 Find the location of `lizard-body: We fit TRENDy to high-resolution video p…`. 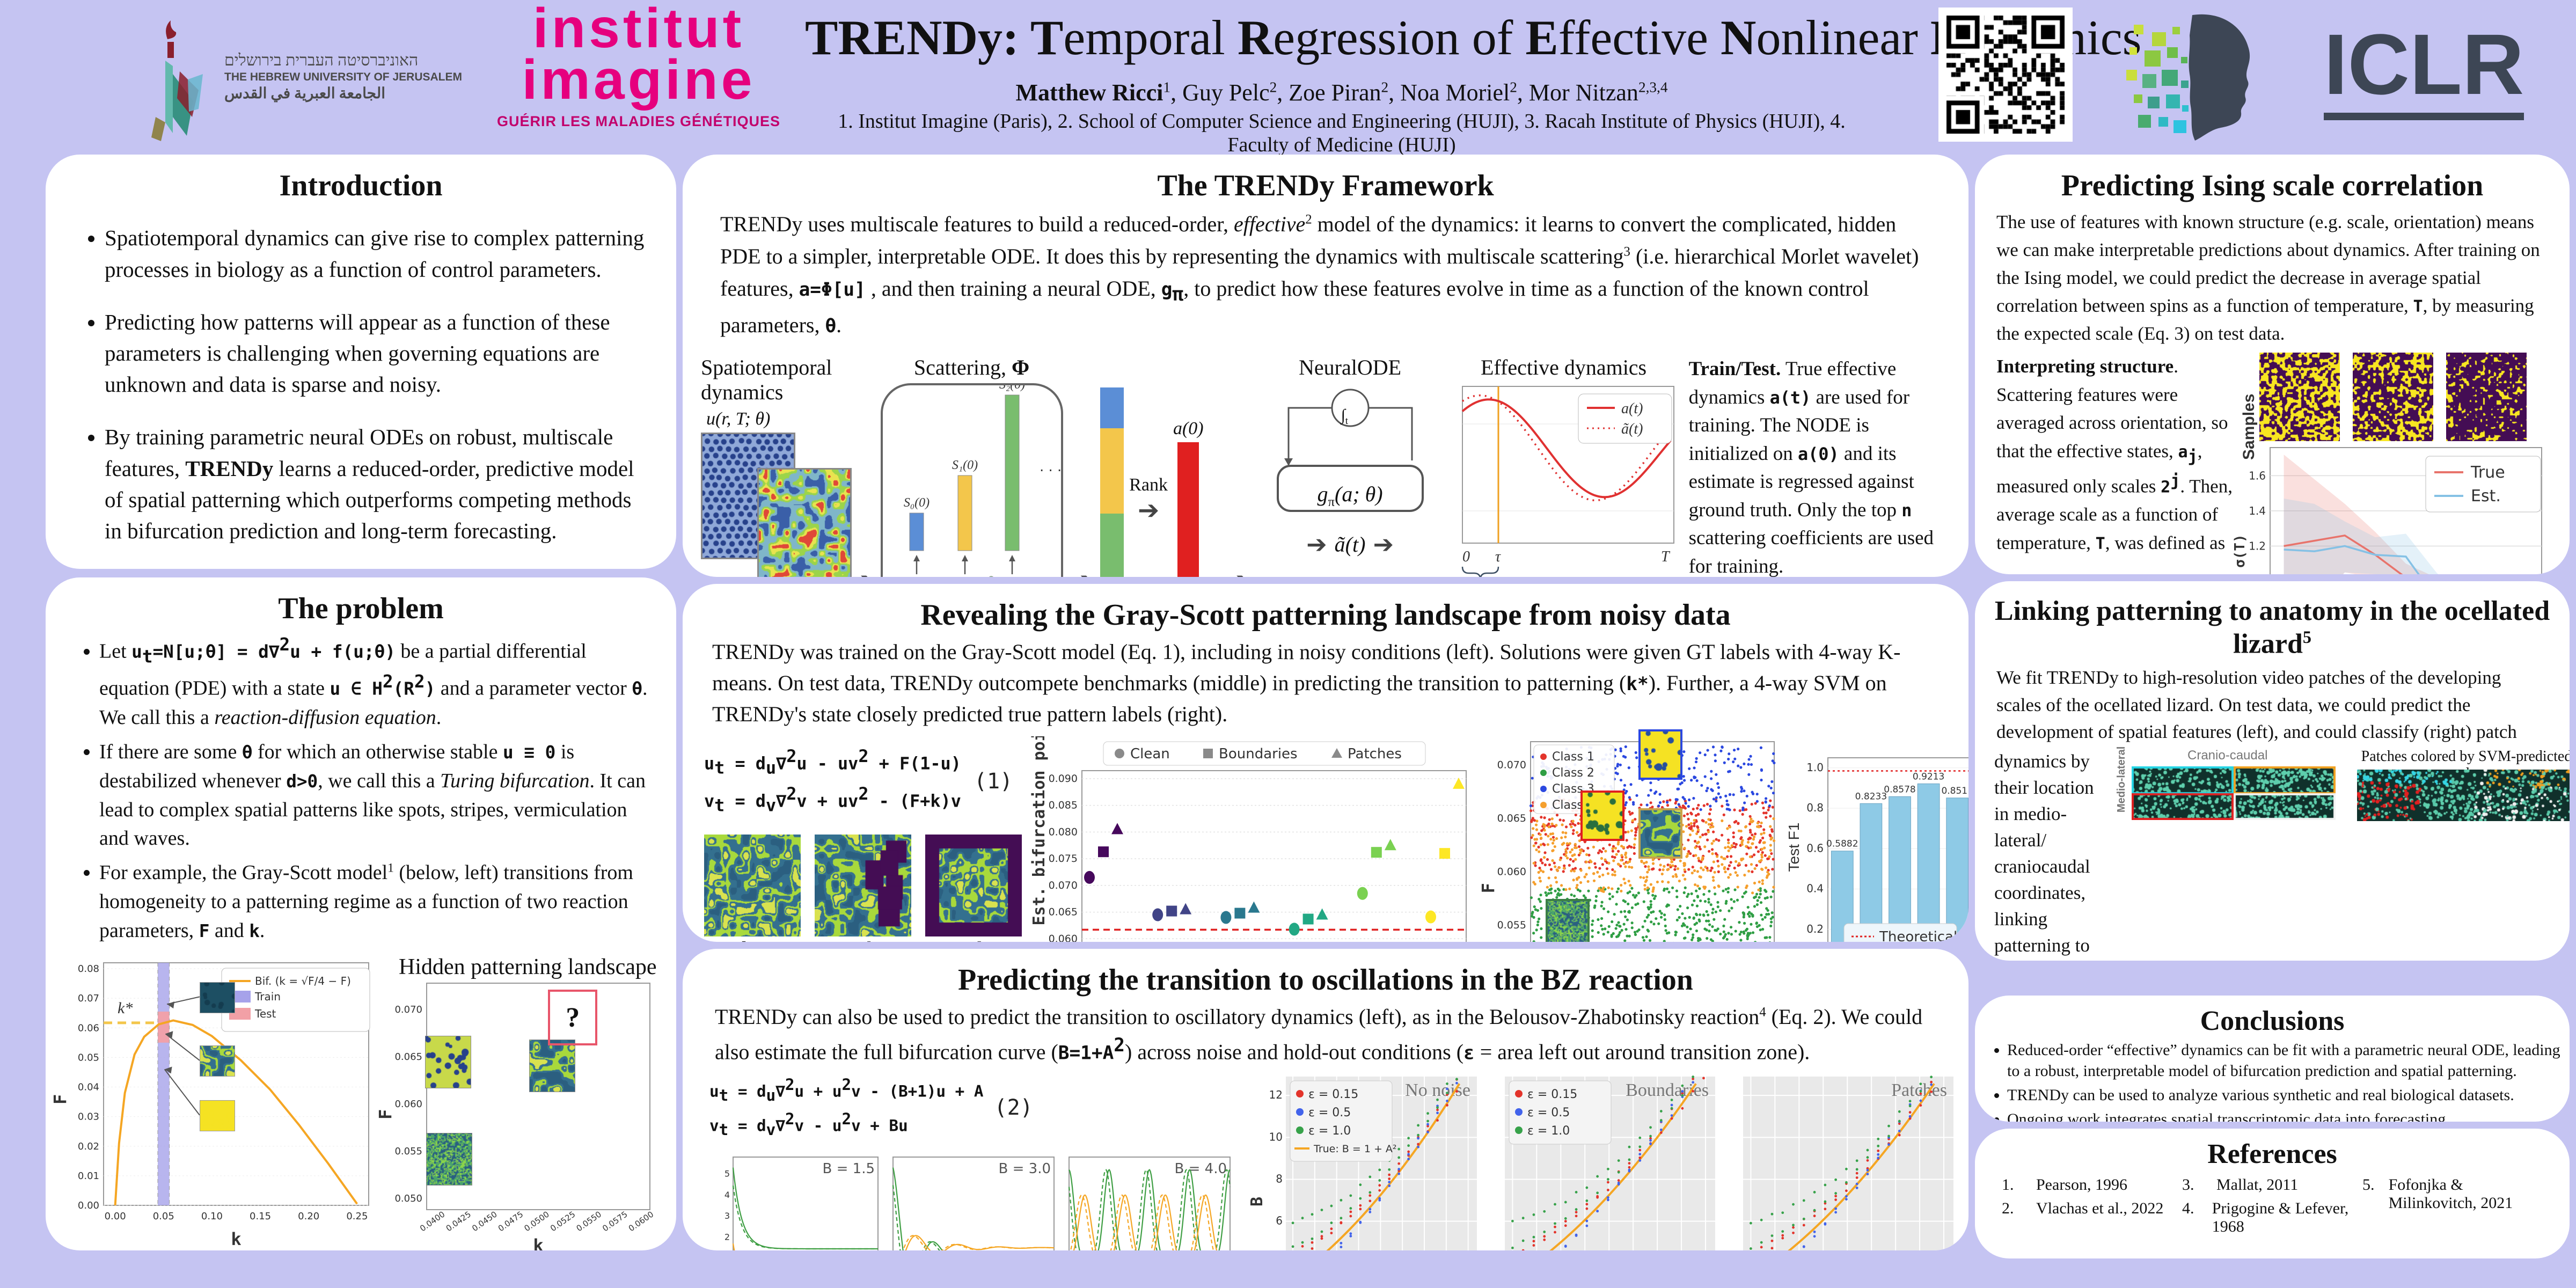

lizard-body: We fit TRENDy to high-resolution video p… is located at coordinates (2256, 705).